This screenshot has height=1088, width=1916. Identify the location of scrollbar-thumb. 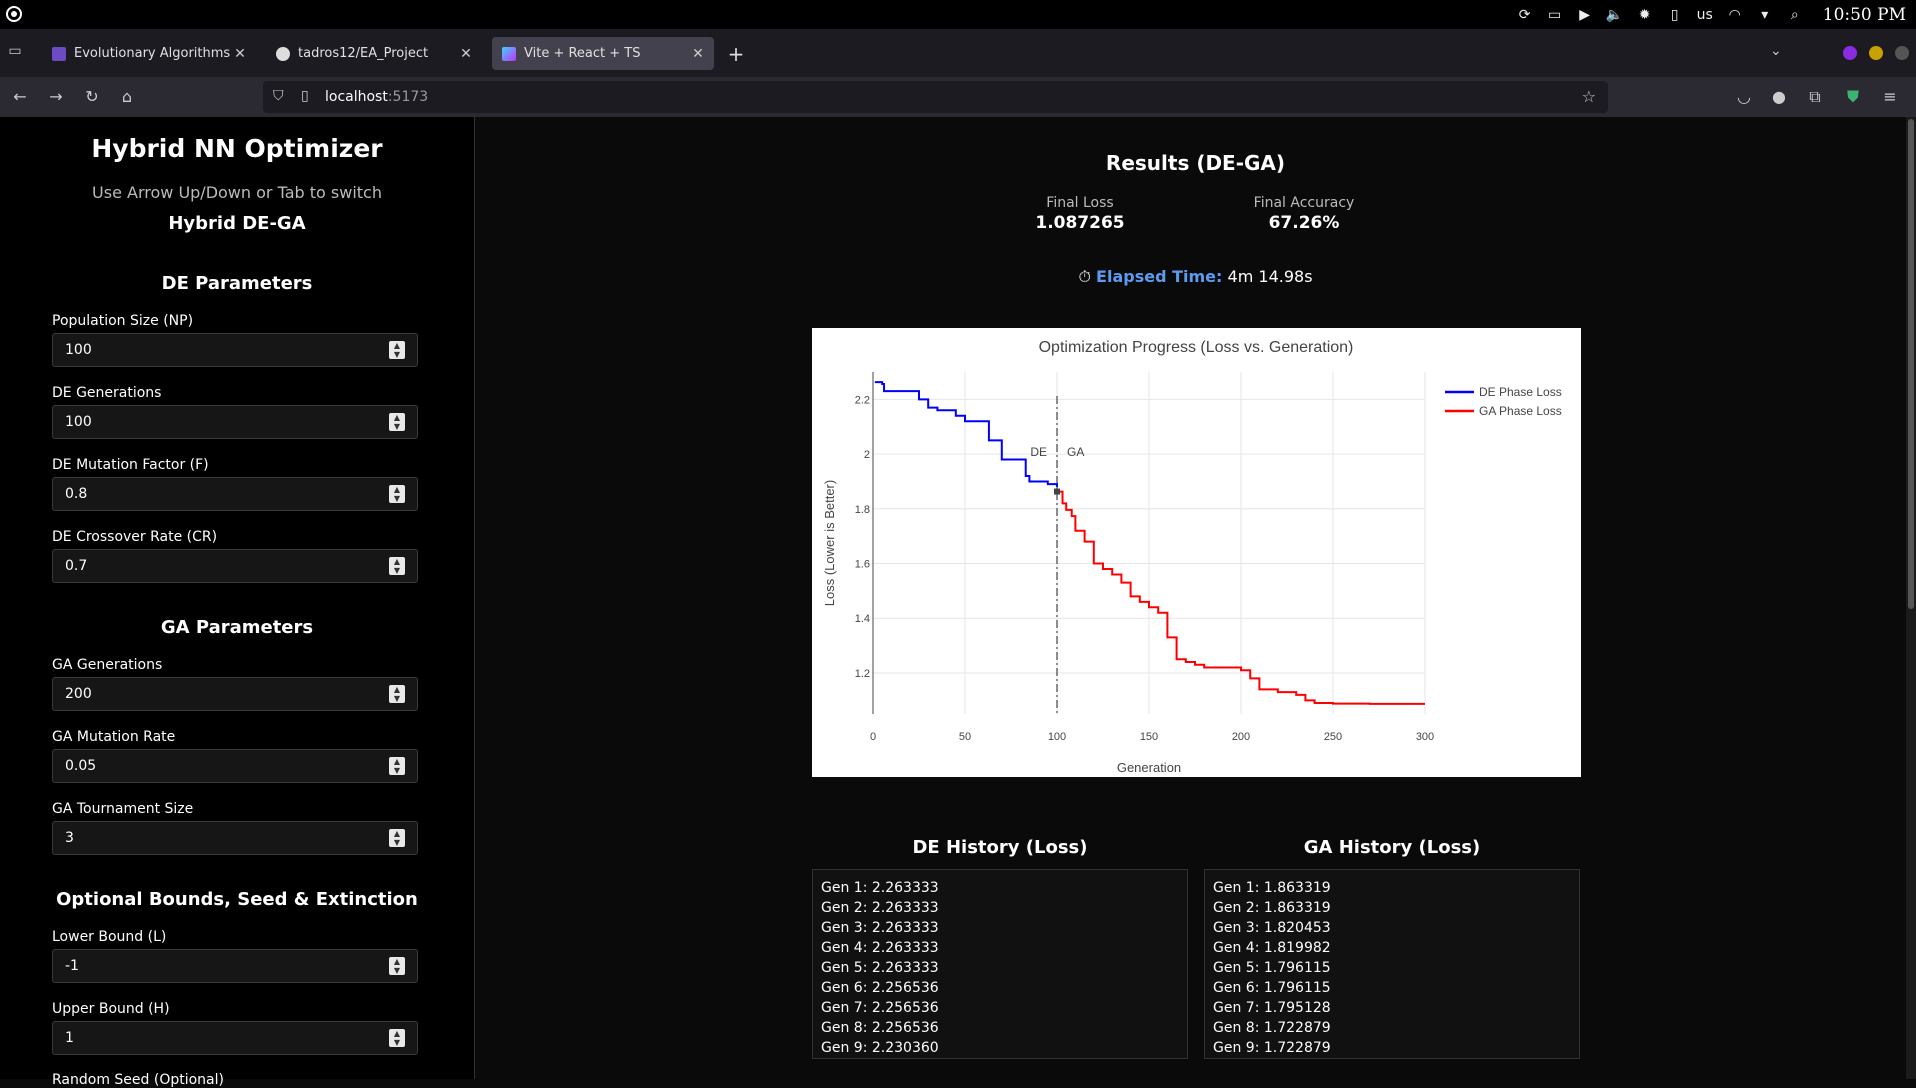
(1911, 364).